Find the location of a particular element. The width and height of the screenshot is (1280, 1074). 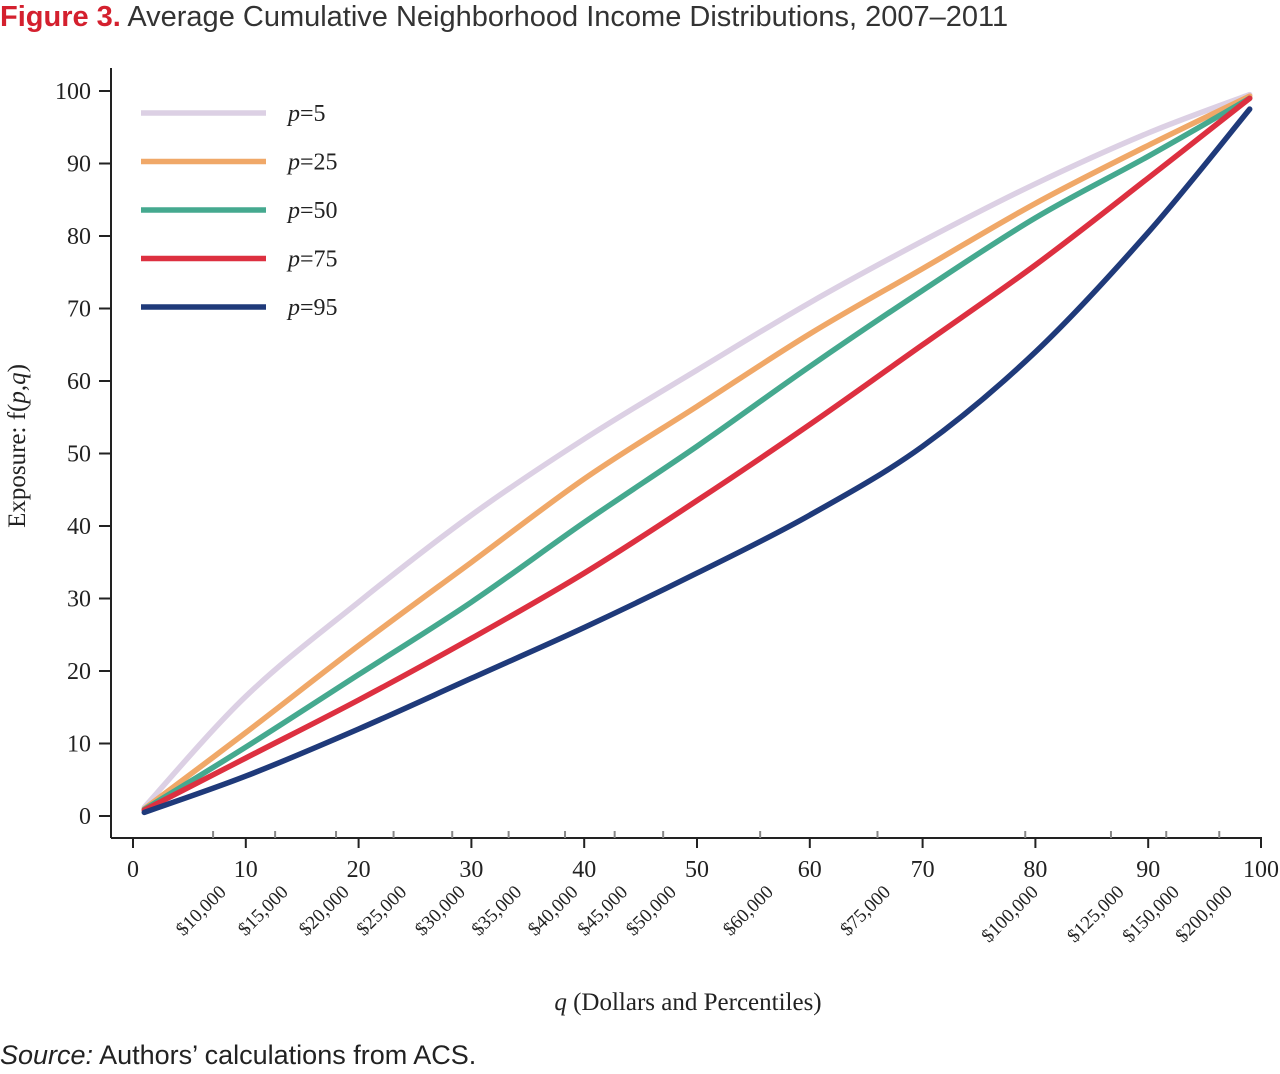

x-tick-label: 60 is located at coordinates (810, 870).